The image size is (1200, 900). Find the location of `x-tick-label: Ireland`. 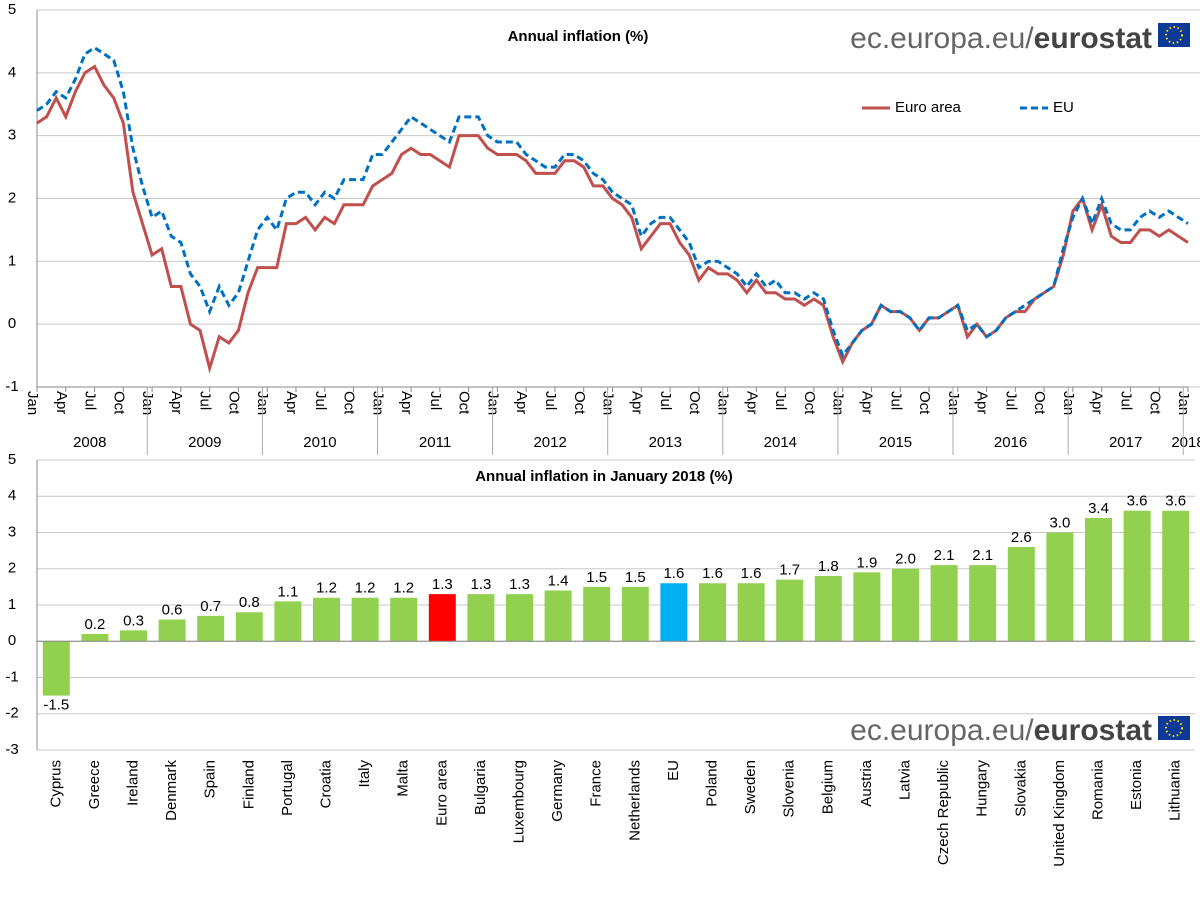

x-tick-label: Ireland is located at coordinates (132, 783).